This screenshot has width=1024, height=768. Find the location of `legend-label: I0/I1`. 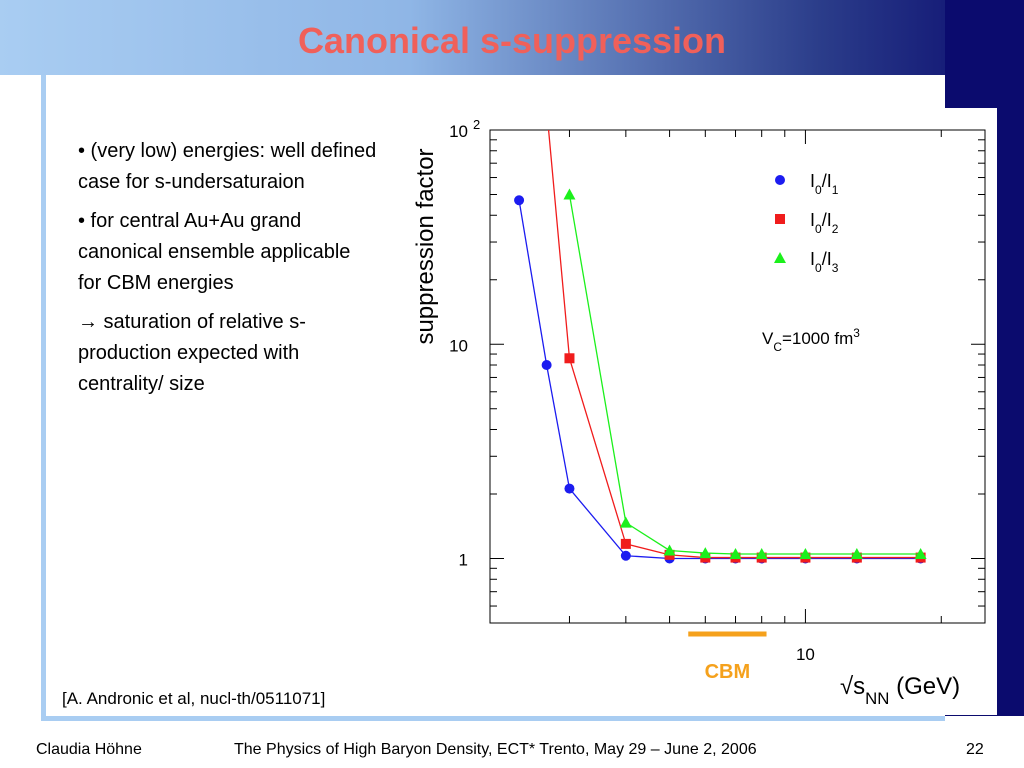

legend-label: I0/I1 is located at coordinates (824, 184).